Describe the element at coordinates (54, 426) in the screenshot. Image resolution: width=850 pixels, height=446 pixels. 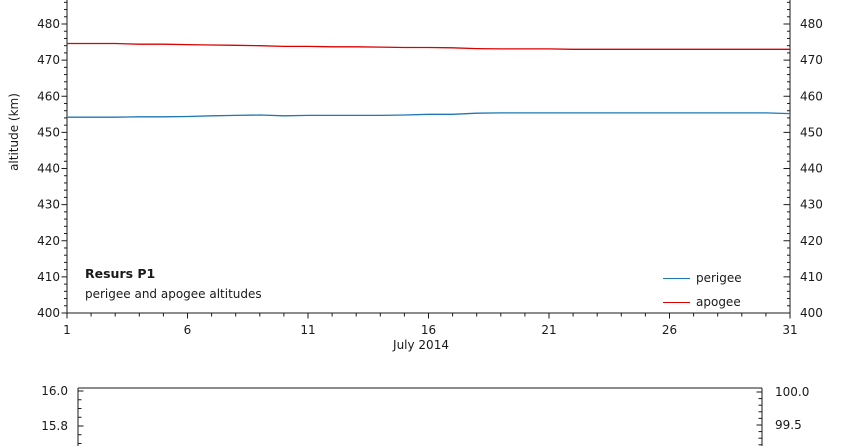
I see `svg-text: 15.8` at that location.